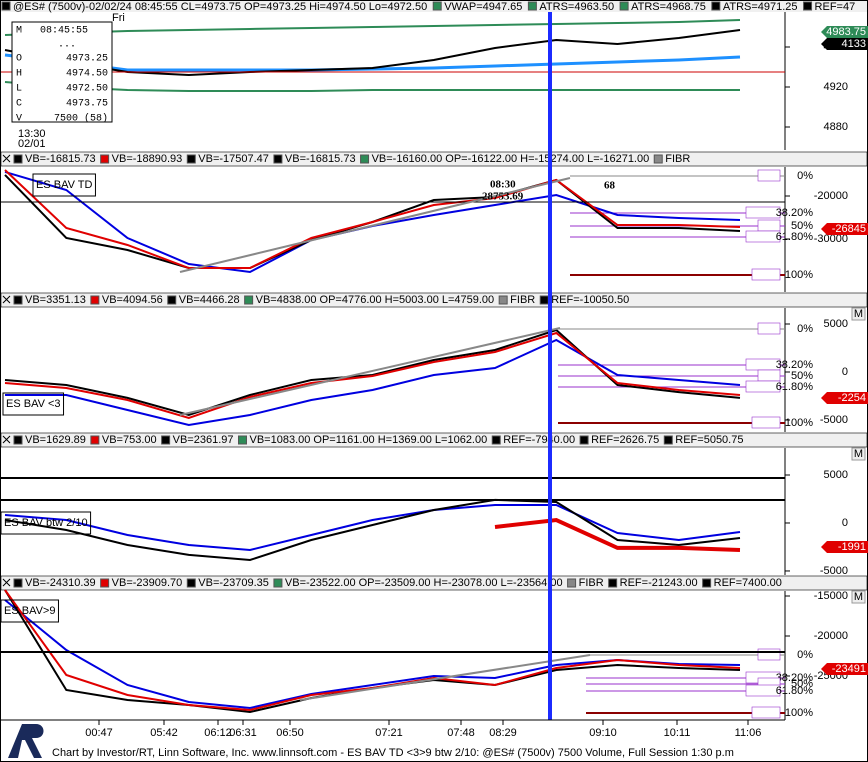  What do you see at coordinates (836, 324) in the screenshot?
I see `y-tick-label: 5000` at bounding box center [836, 324].